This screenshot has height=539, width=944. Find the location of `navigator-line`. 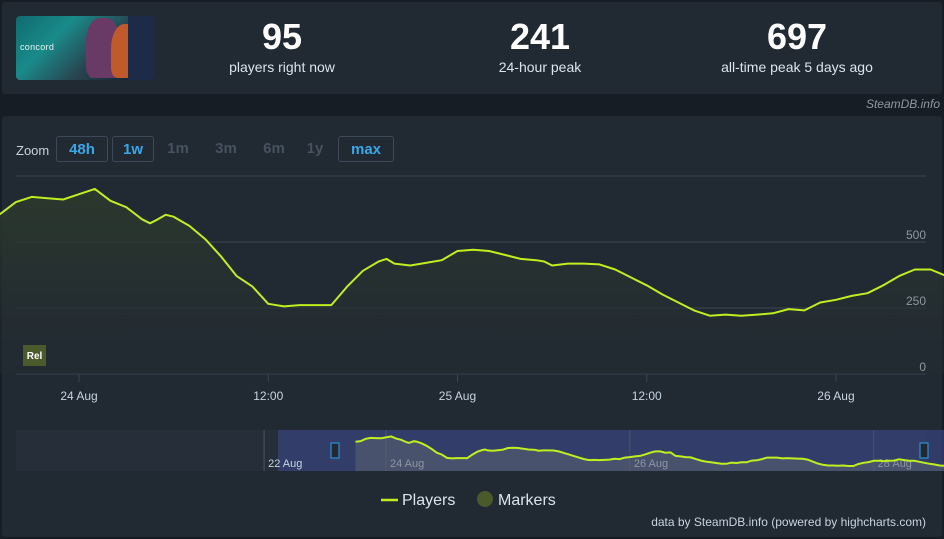

navigator-line is located at coordinates (649, 451).